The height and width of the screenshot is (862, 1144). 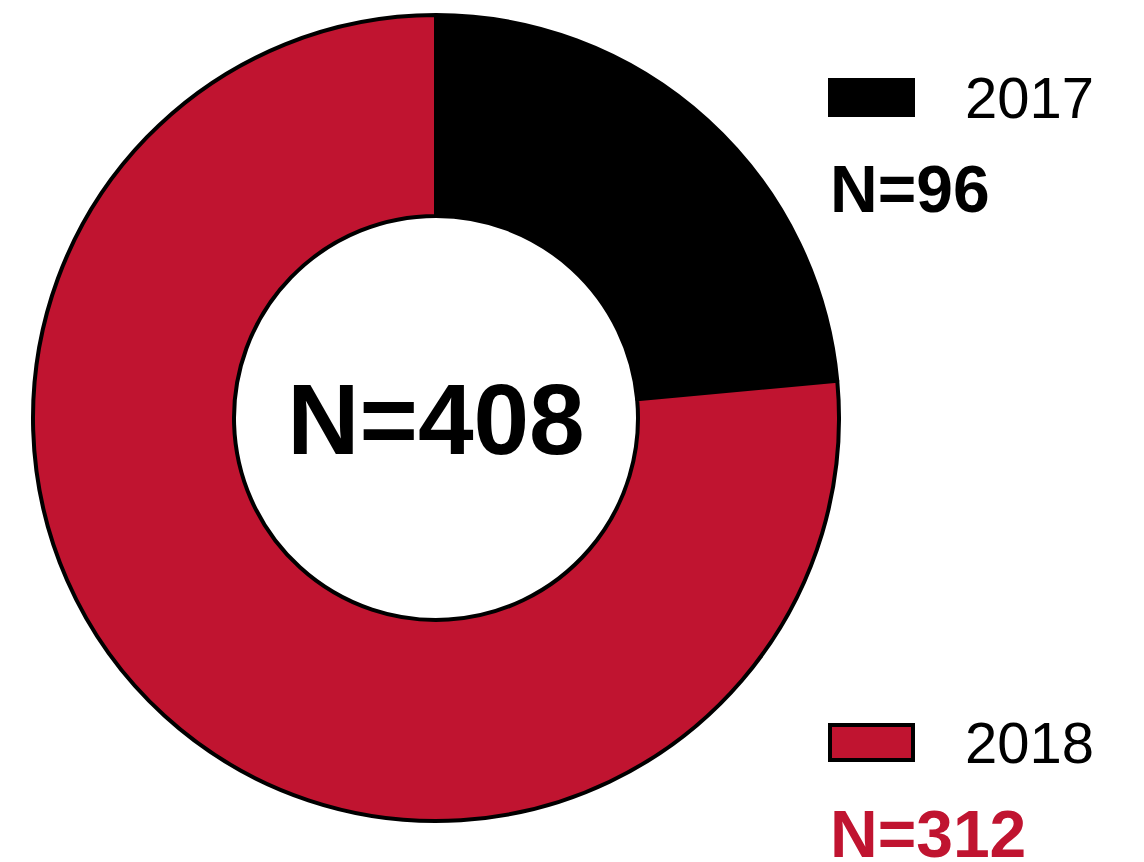 What do you see at coordinates (1030, 97) in the screenshot?
I see `legend-label: 2017` at bounding box center [1030, 97].